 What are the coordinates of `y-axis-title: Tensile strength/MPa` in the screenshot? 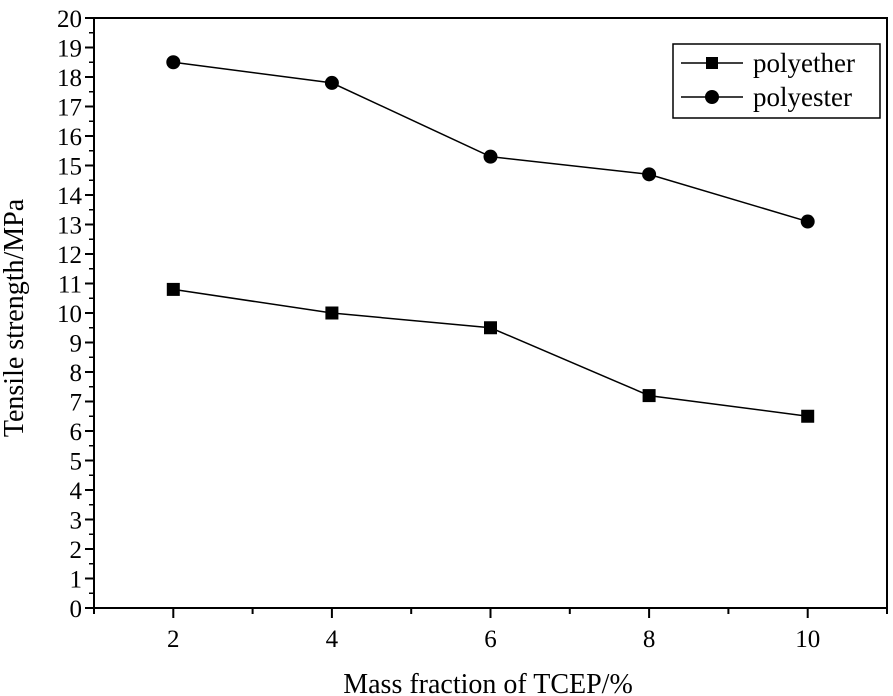 It's located at (15, 317).